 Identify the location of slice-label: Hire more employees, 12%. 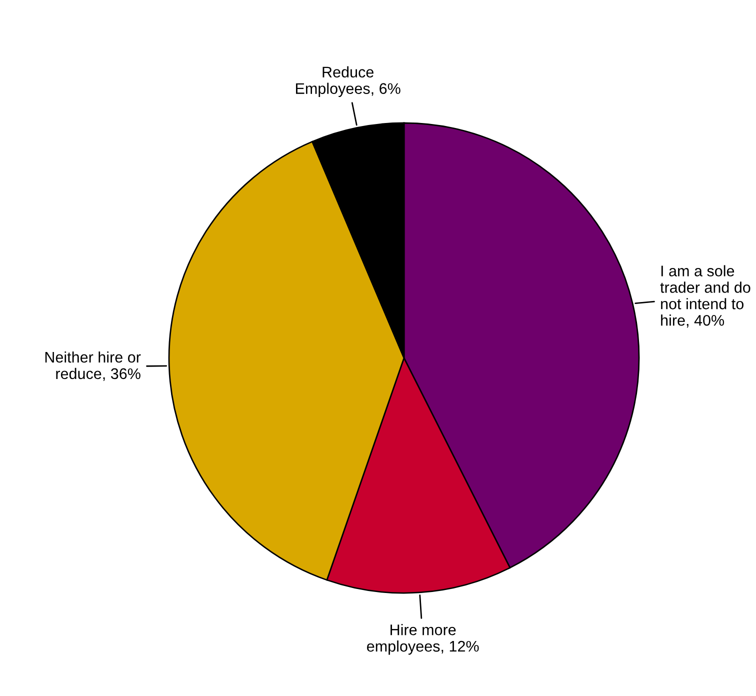
(423, 639).